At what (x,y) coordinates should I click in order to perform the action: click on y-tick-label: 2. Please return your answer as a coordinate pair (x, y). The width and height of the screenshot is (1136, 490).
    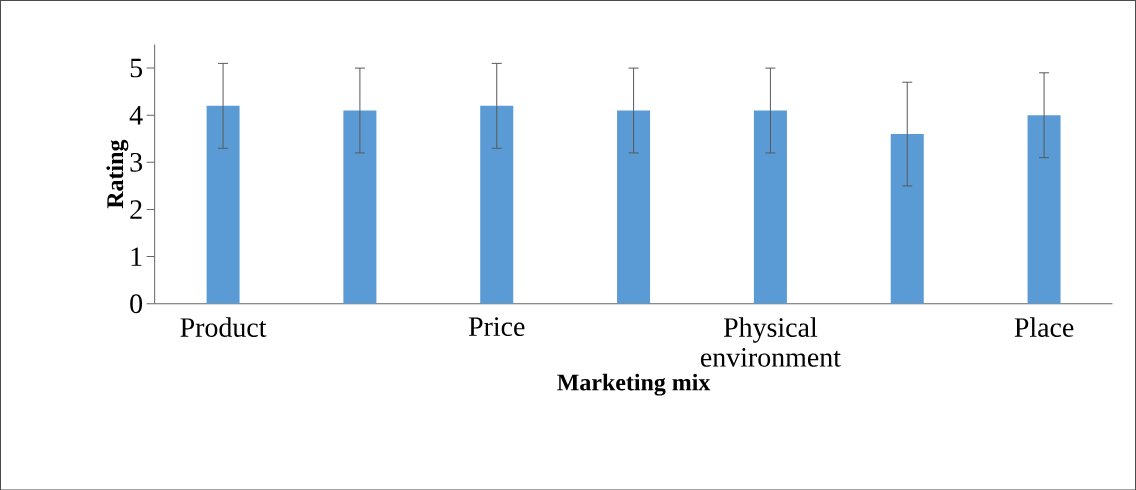
    Looking at the image, I should click on (136, 209).